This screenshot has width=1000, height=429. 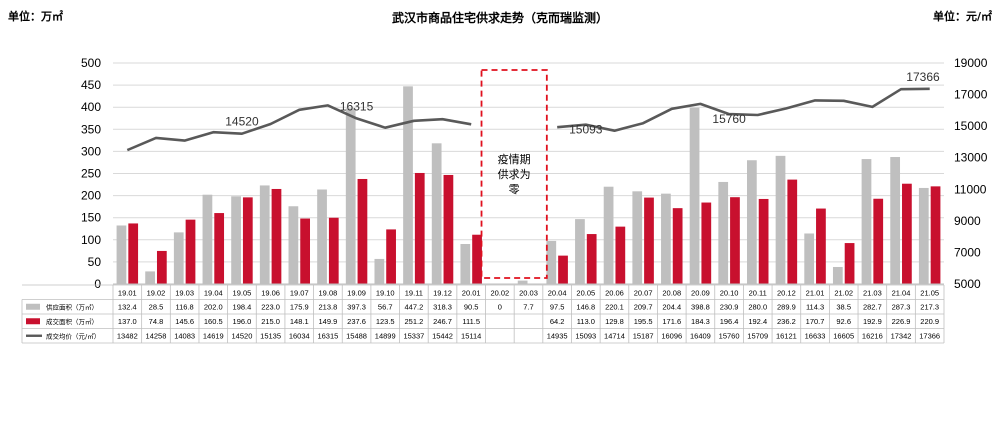 What do you see at coordinates (35, 16) in the screenshot?
I see `left-axis-unit: 单位：万㎡` at bounding box center [35, 16].